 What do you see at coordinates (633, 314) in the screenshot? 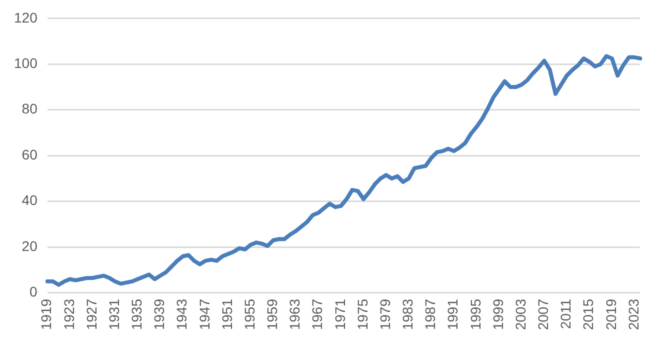
I see `x-tick-label: 2023` at bounding box center [633, 314].